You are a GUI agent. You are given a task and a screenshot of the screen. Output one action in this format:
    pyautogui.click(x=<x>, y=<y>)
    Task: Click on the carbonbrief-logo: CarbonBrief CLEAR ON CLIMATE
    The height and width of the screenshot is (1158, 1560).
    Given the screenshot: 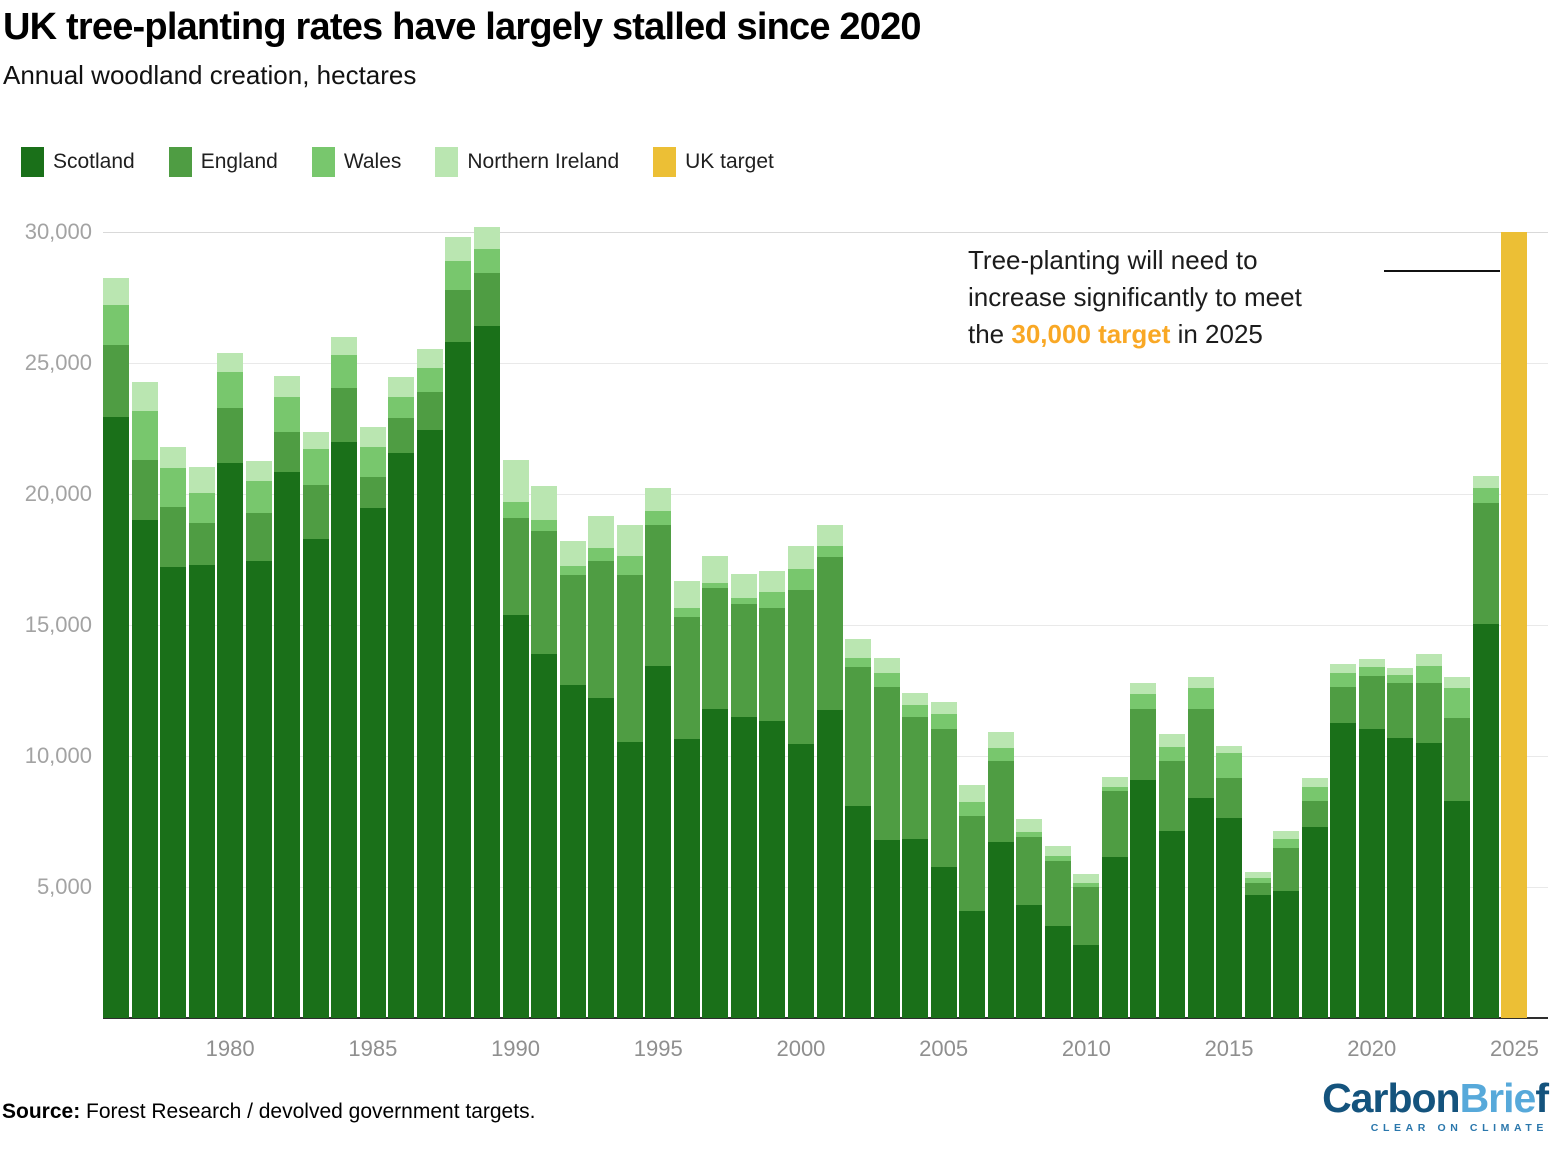 What is the action you would take?
    pyautogui.click(x=1435, y=1105)
    